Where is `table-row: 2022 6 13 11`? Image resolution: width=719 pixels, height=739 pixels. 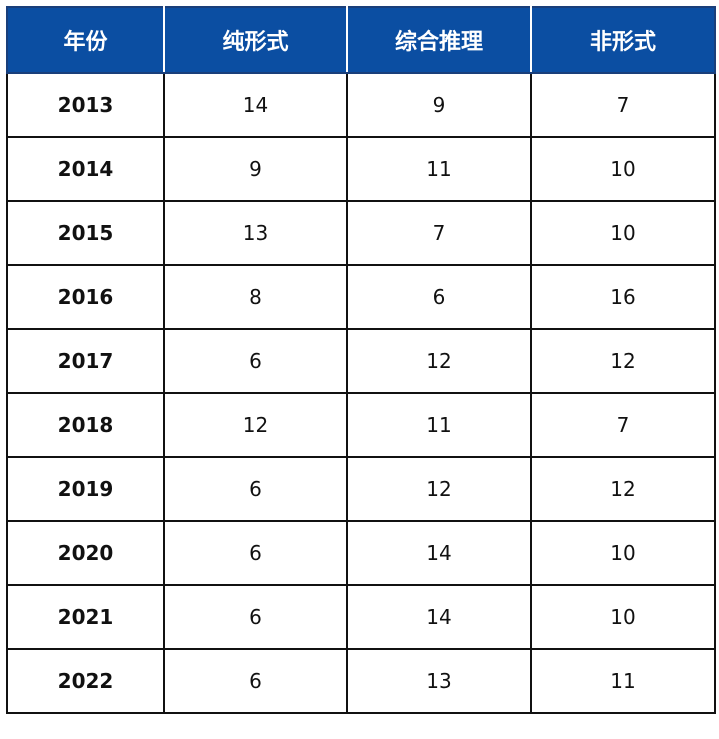 table-row: 2022 6 13 11 is located at coordinates (361, 681).